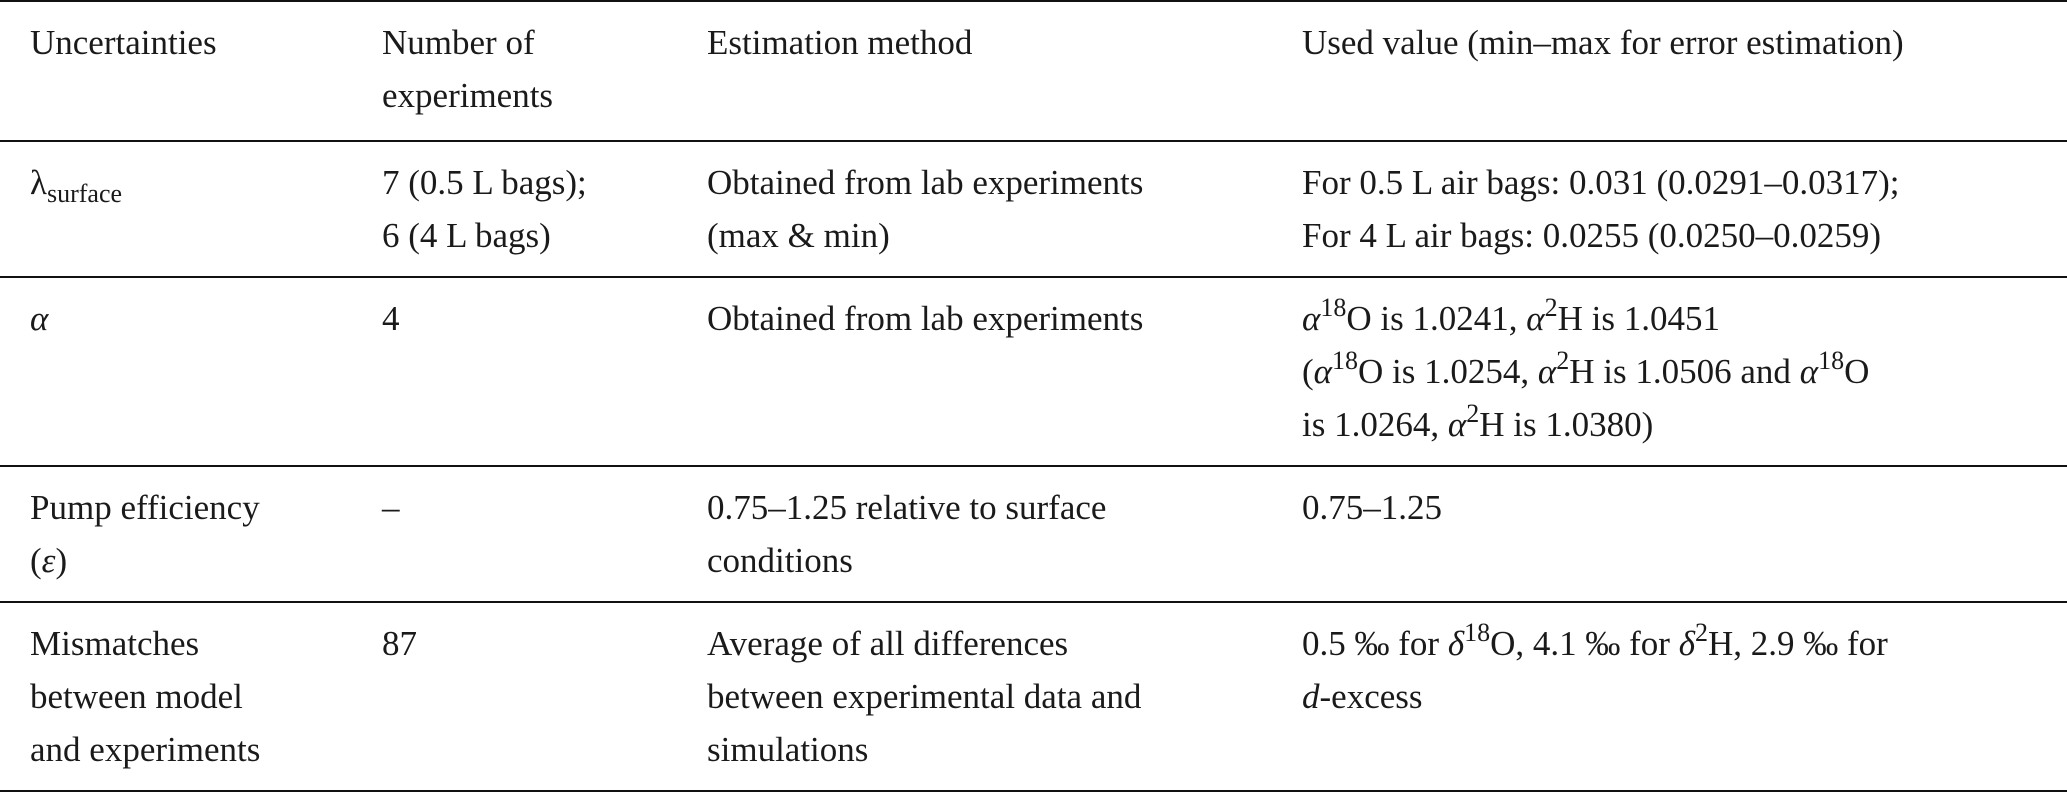 This screenshot has height=792, width=2067. I want to click on cell-experiments: 7 (0.5 L bags); 6 (4 L bags), so click(544, 209).